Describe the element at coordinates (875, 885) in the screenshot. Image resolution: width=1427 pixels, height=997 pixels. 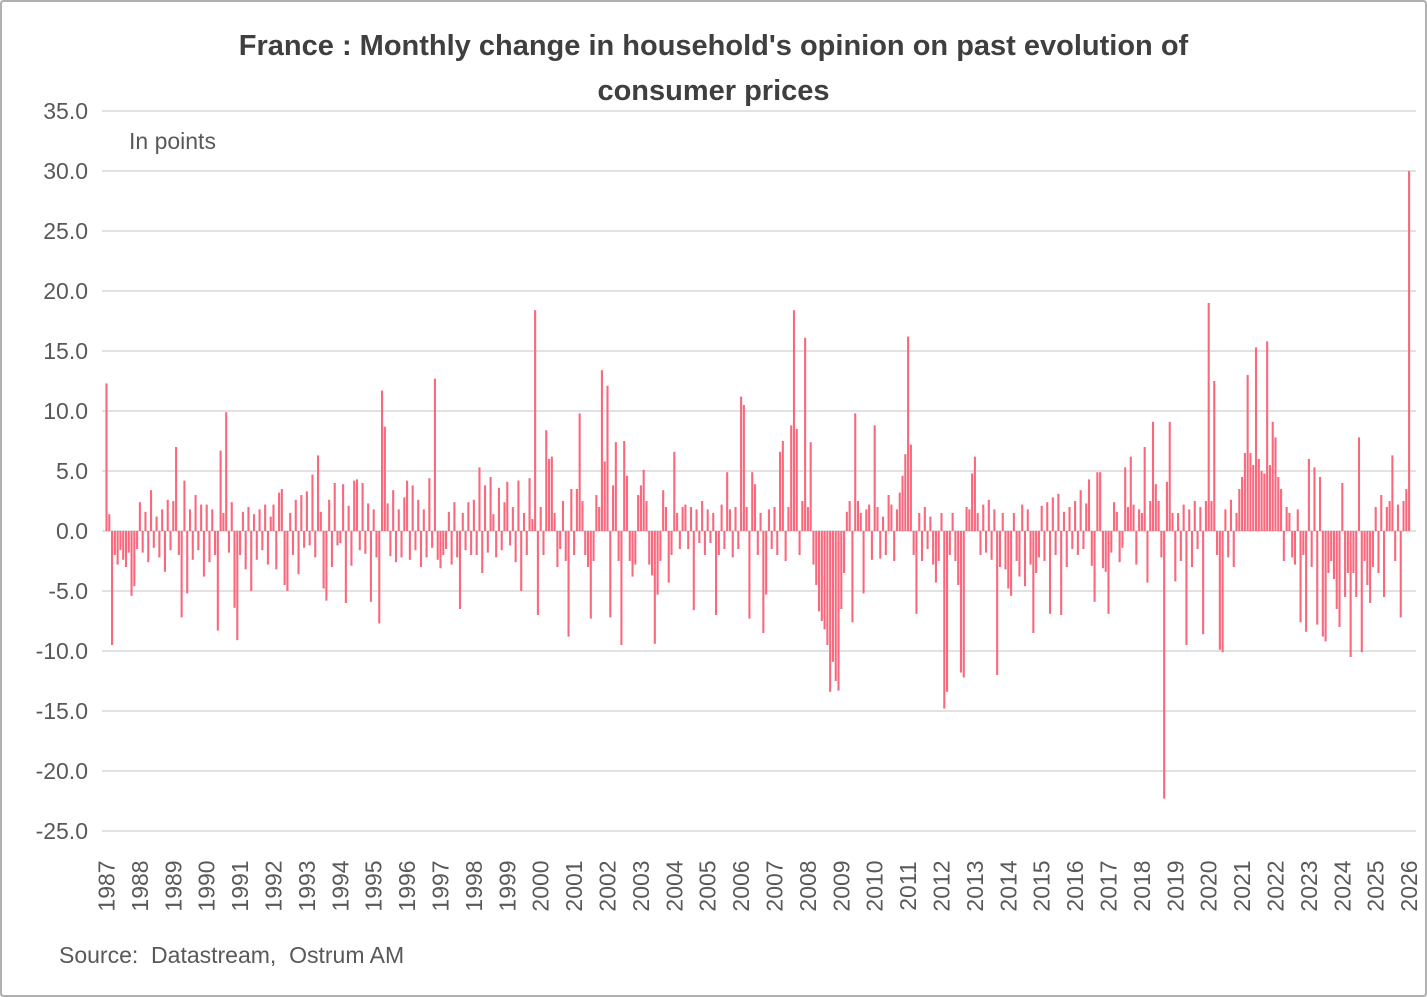
I see `x-tick-label-2010: 2010` at that location.